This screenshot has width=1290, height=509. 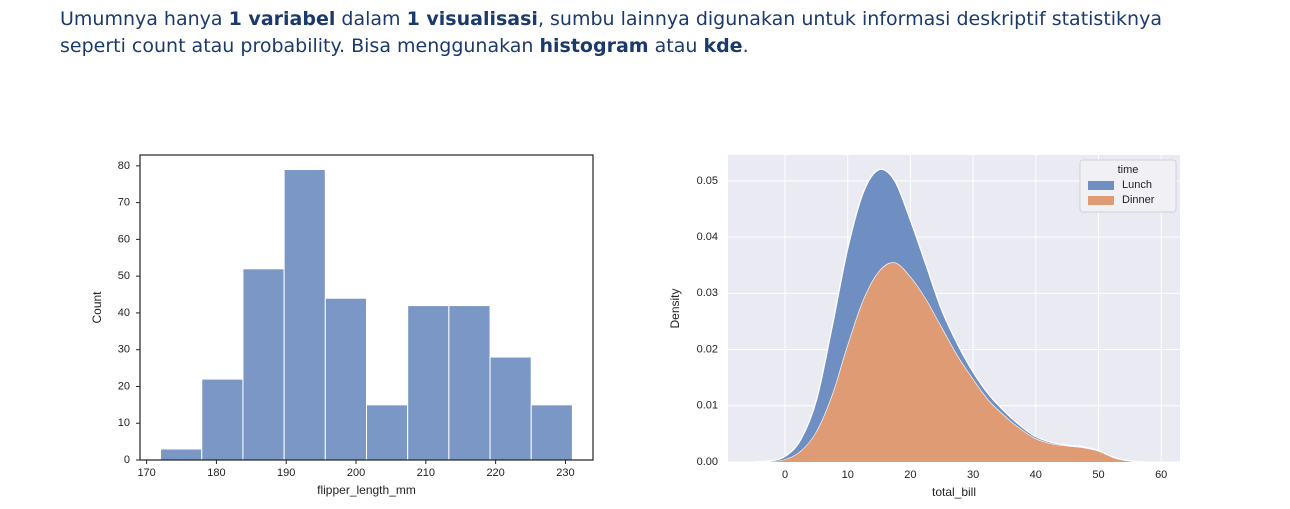 I want to click on y-tick-label: 80, so click(x=124, y=166).